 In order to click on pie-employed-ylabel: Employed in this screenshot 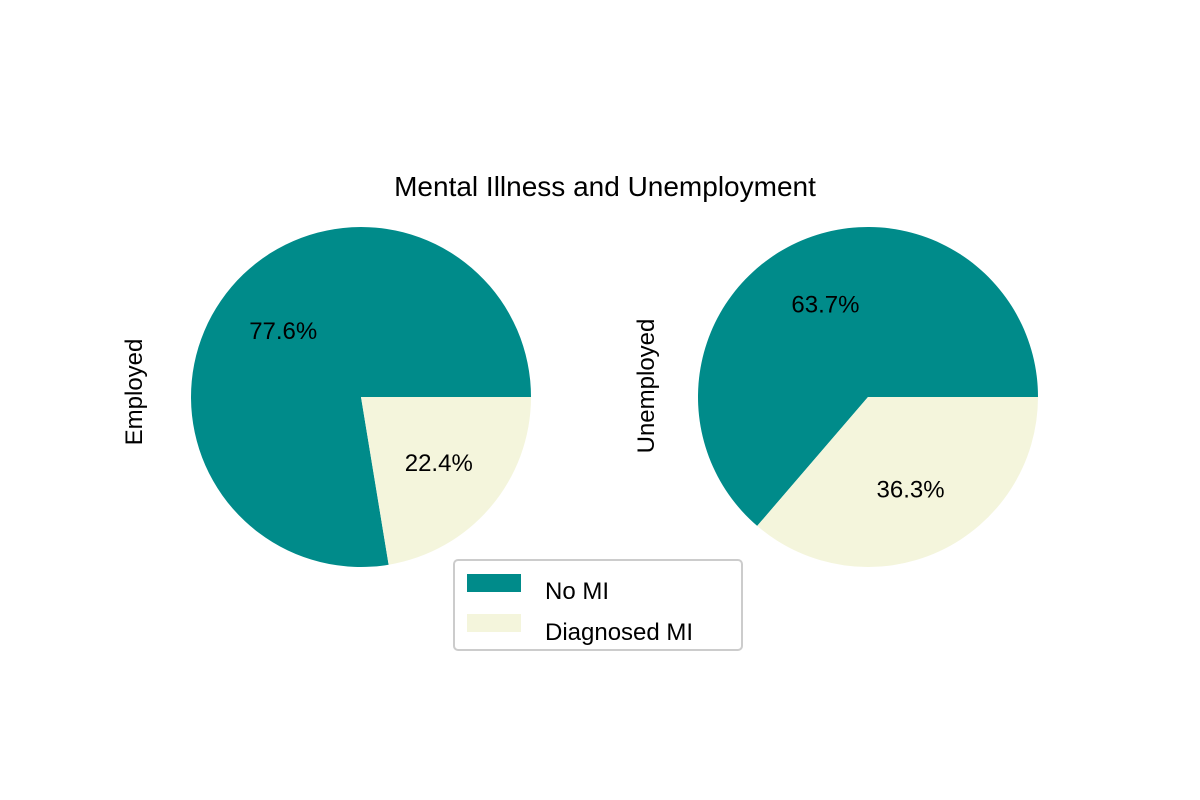, I will do `click(134, 392)`.